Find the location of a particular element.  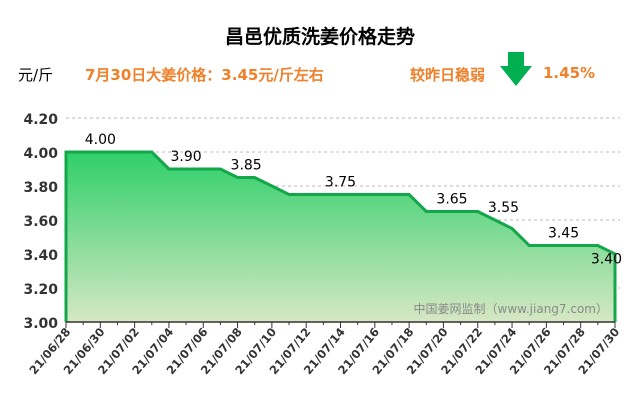

data-label: 3.85 is located at coordinates (246, 166).